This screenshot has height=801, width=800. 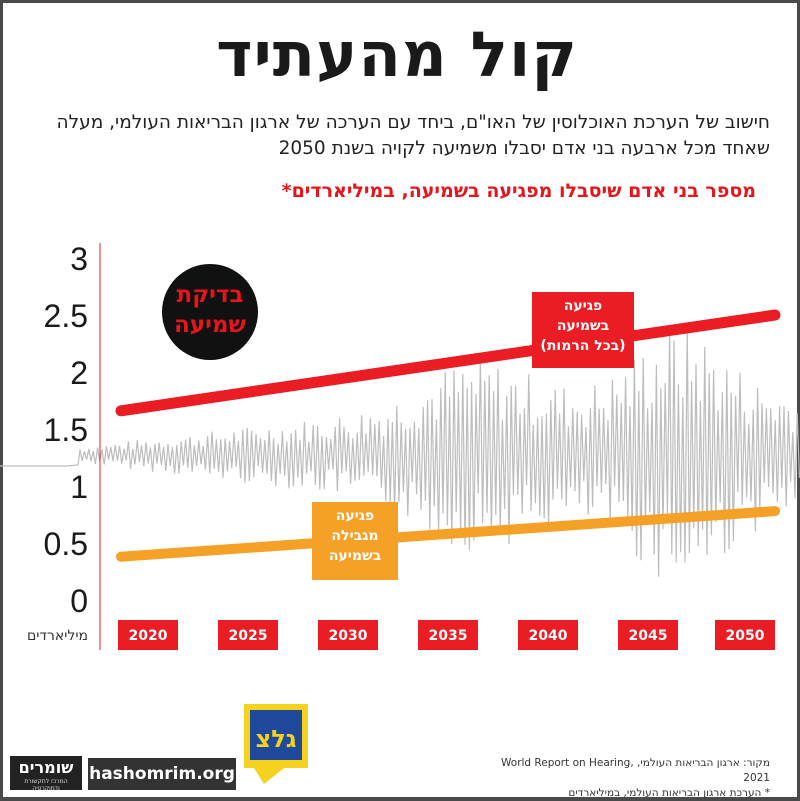 I want to click on page-title: קול מהעתיד, so click(x=397, y=54).